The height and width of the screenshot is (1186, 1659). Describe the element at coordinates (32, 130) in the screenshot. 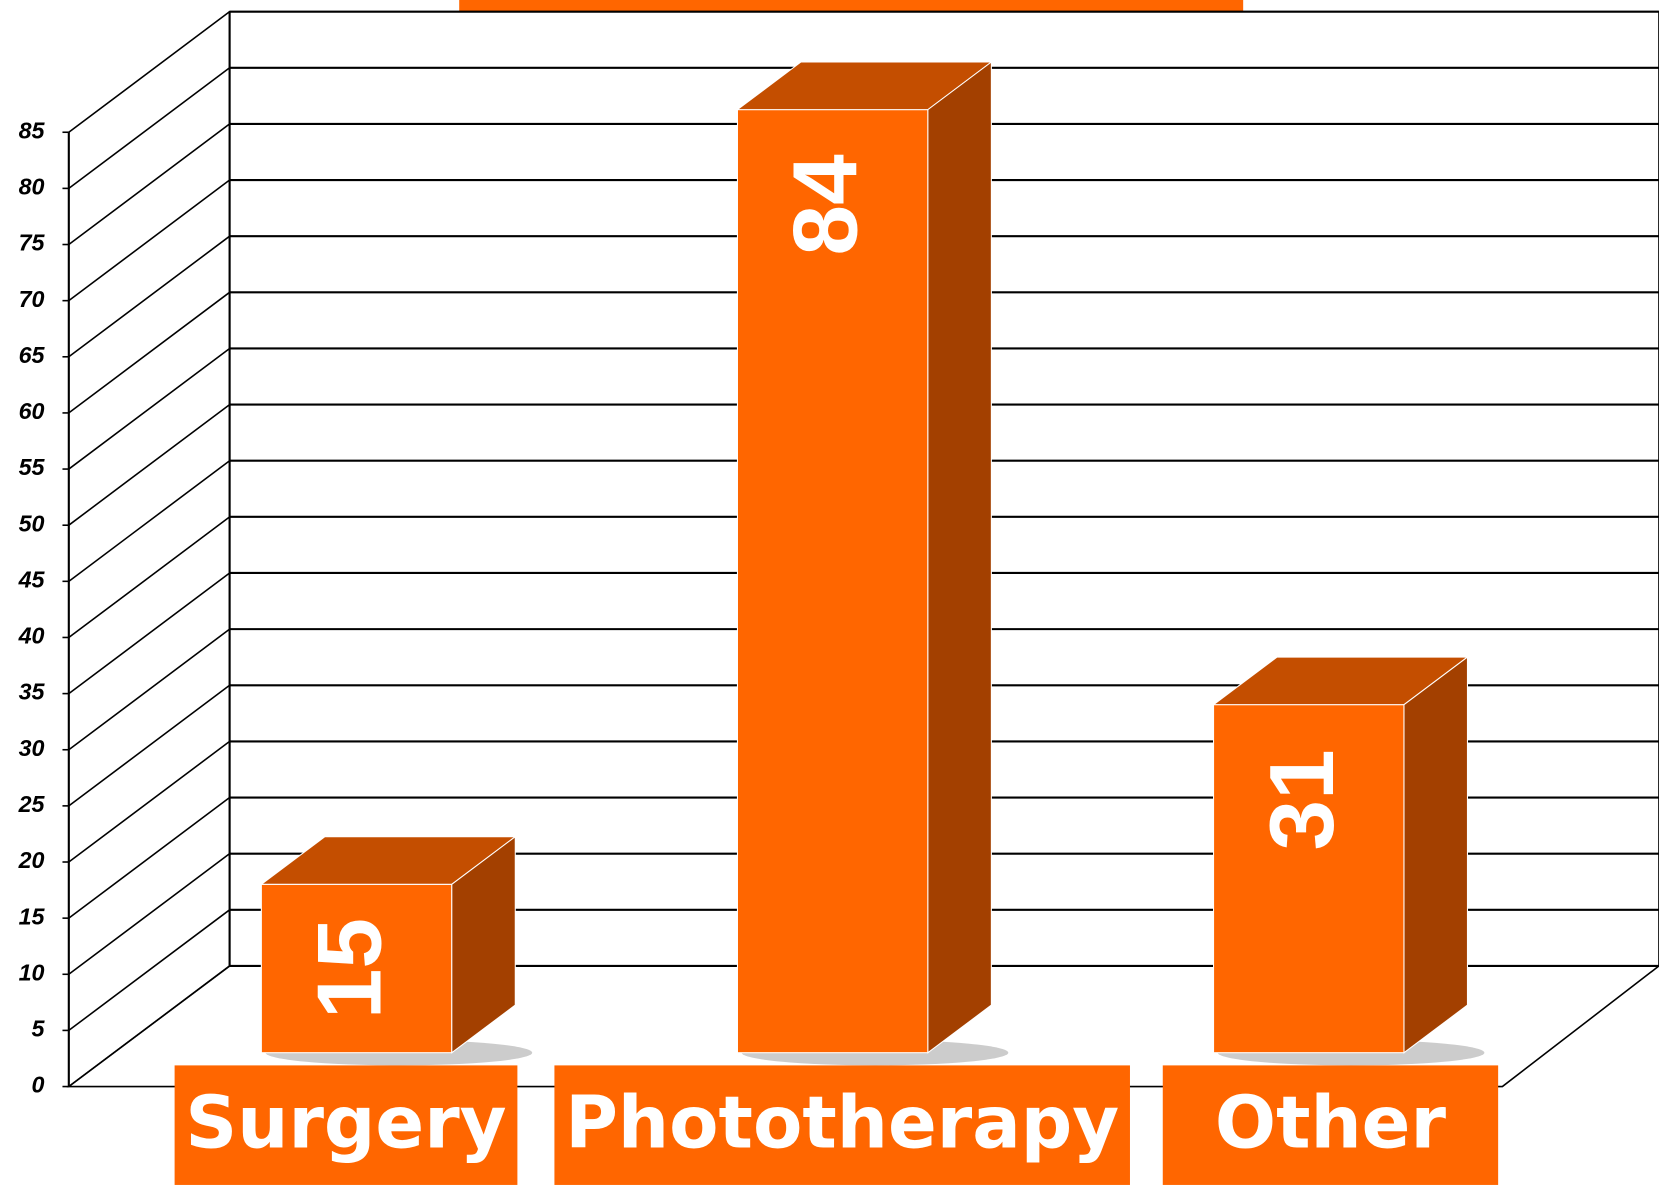

I see `y-tick-label: 85` at that location.